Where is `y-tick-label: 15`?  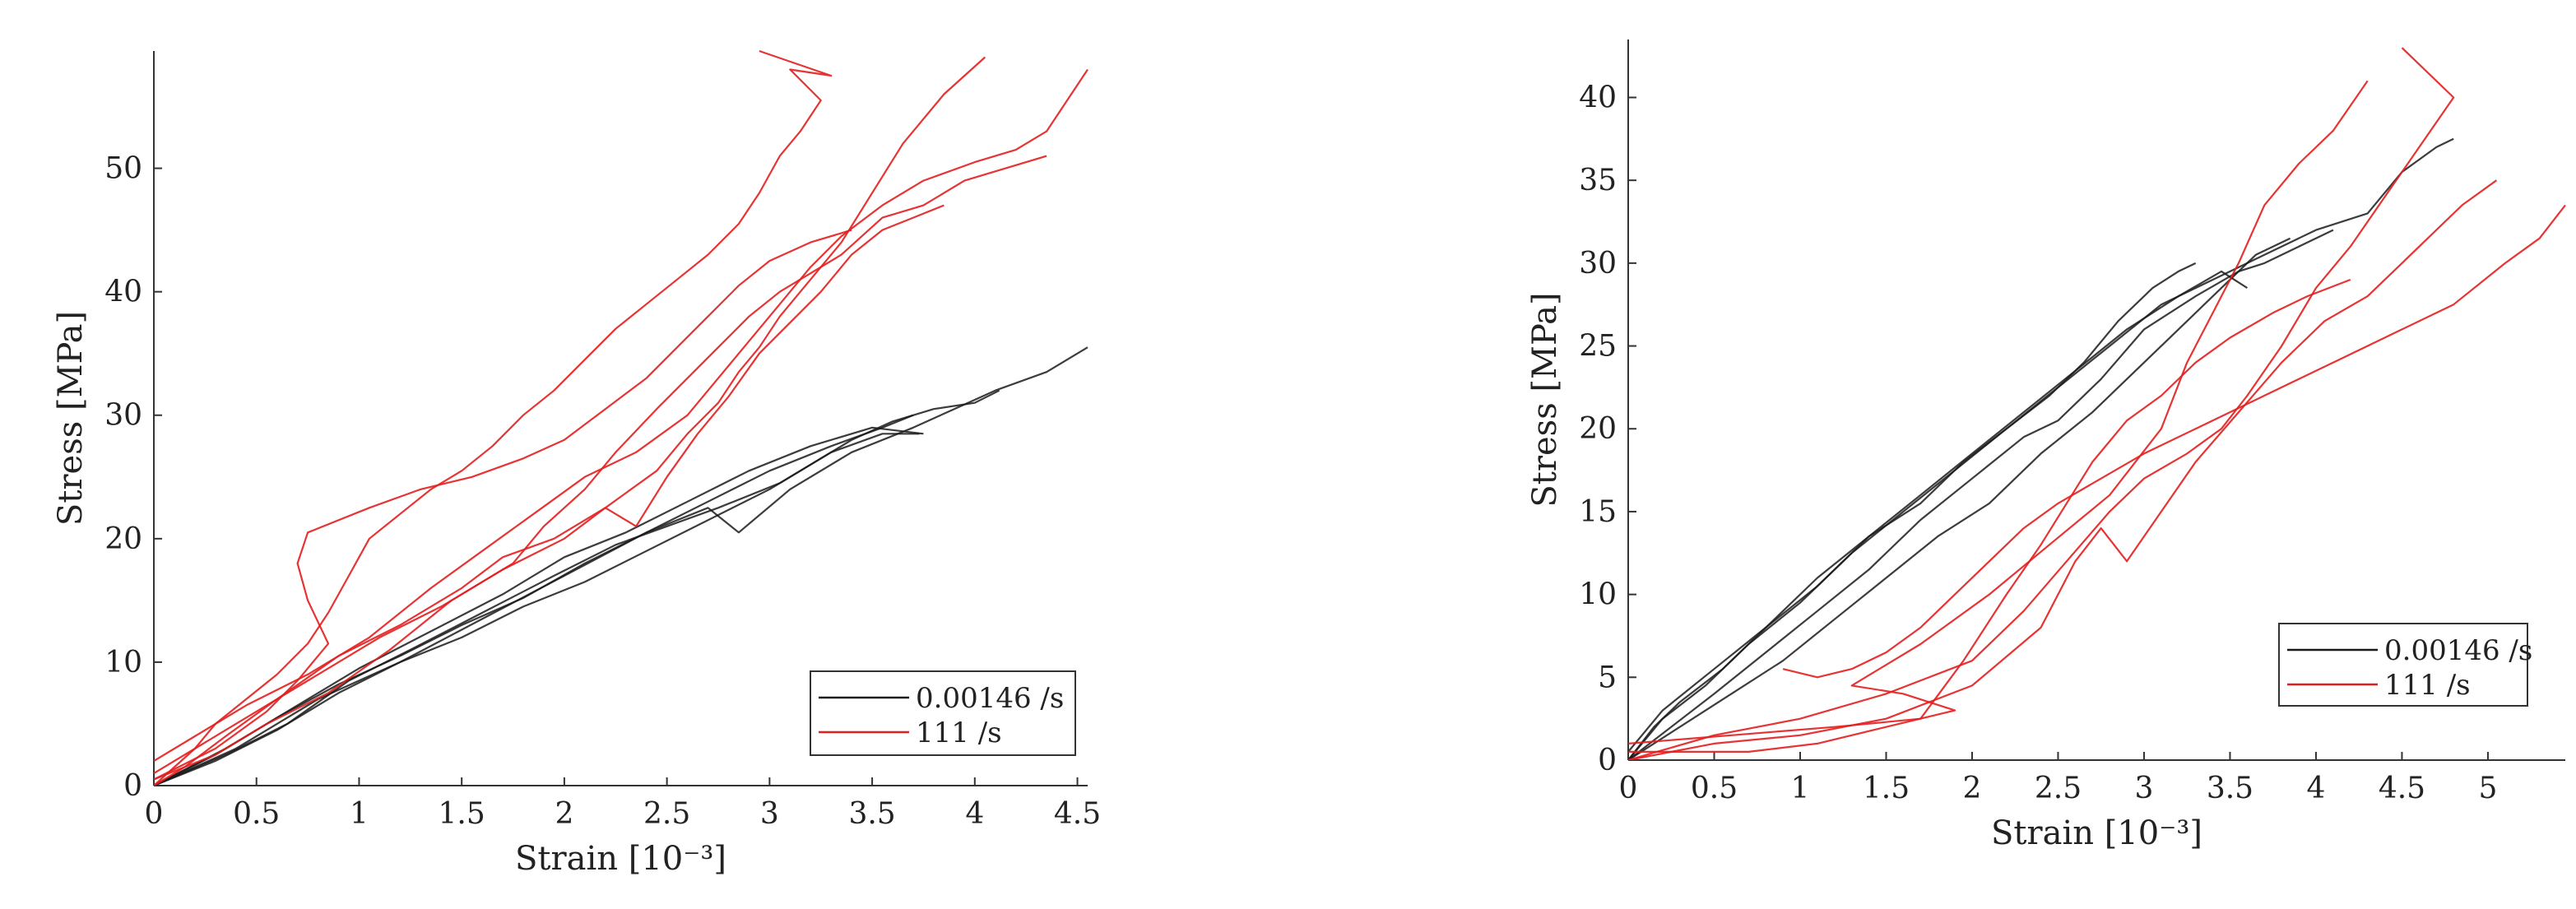
y-tick-label: 15 is located at coordinates (1598, 512).